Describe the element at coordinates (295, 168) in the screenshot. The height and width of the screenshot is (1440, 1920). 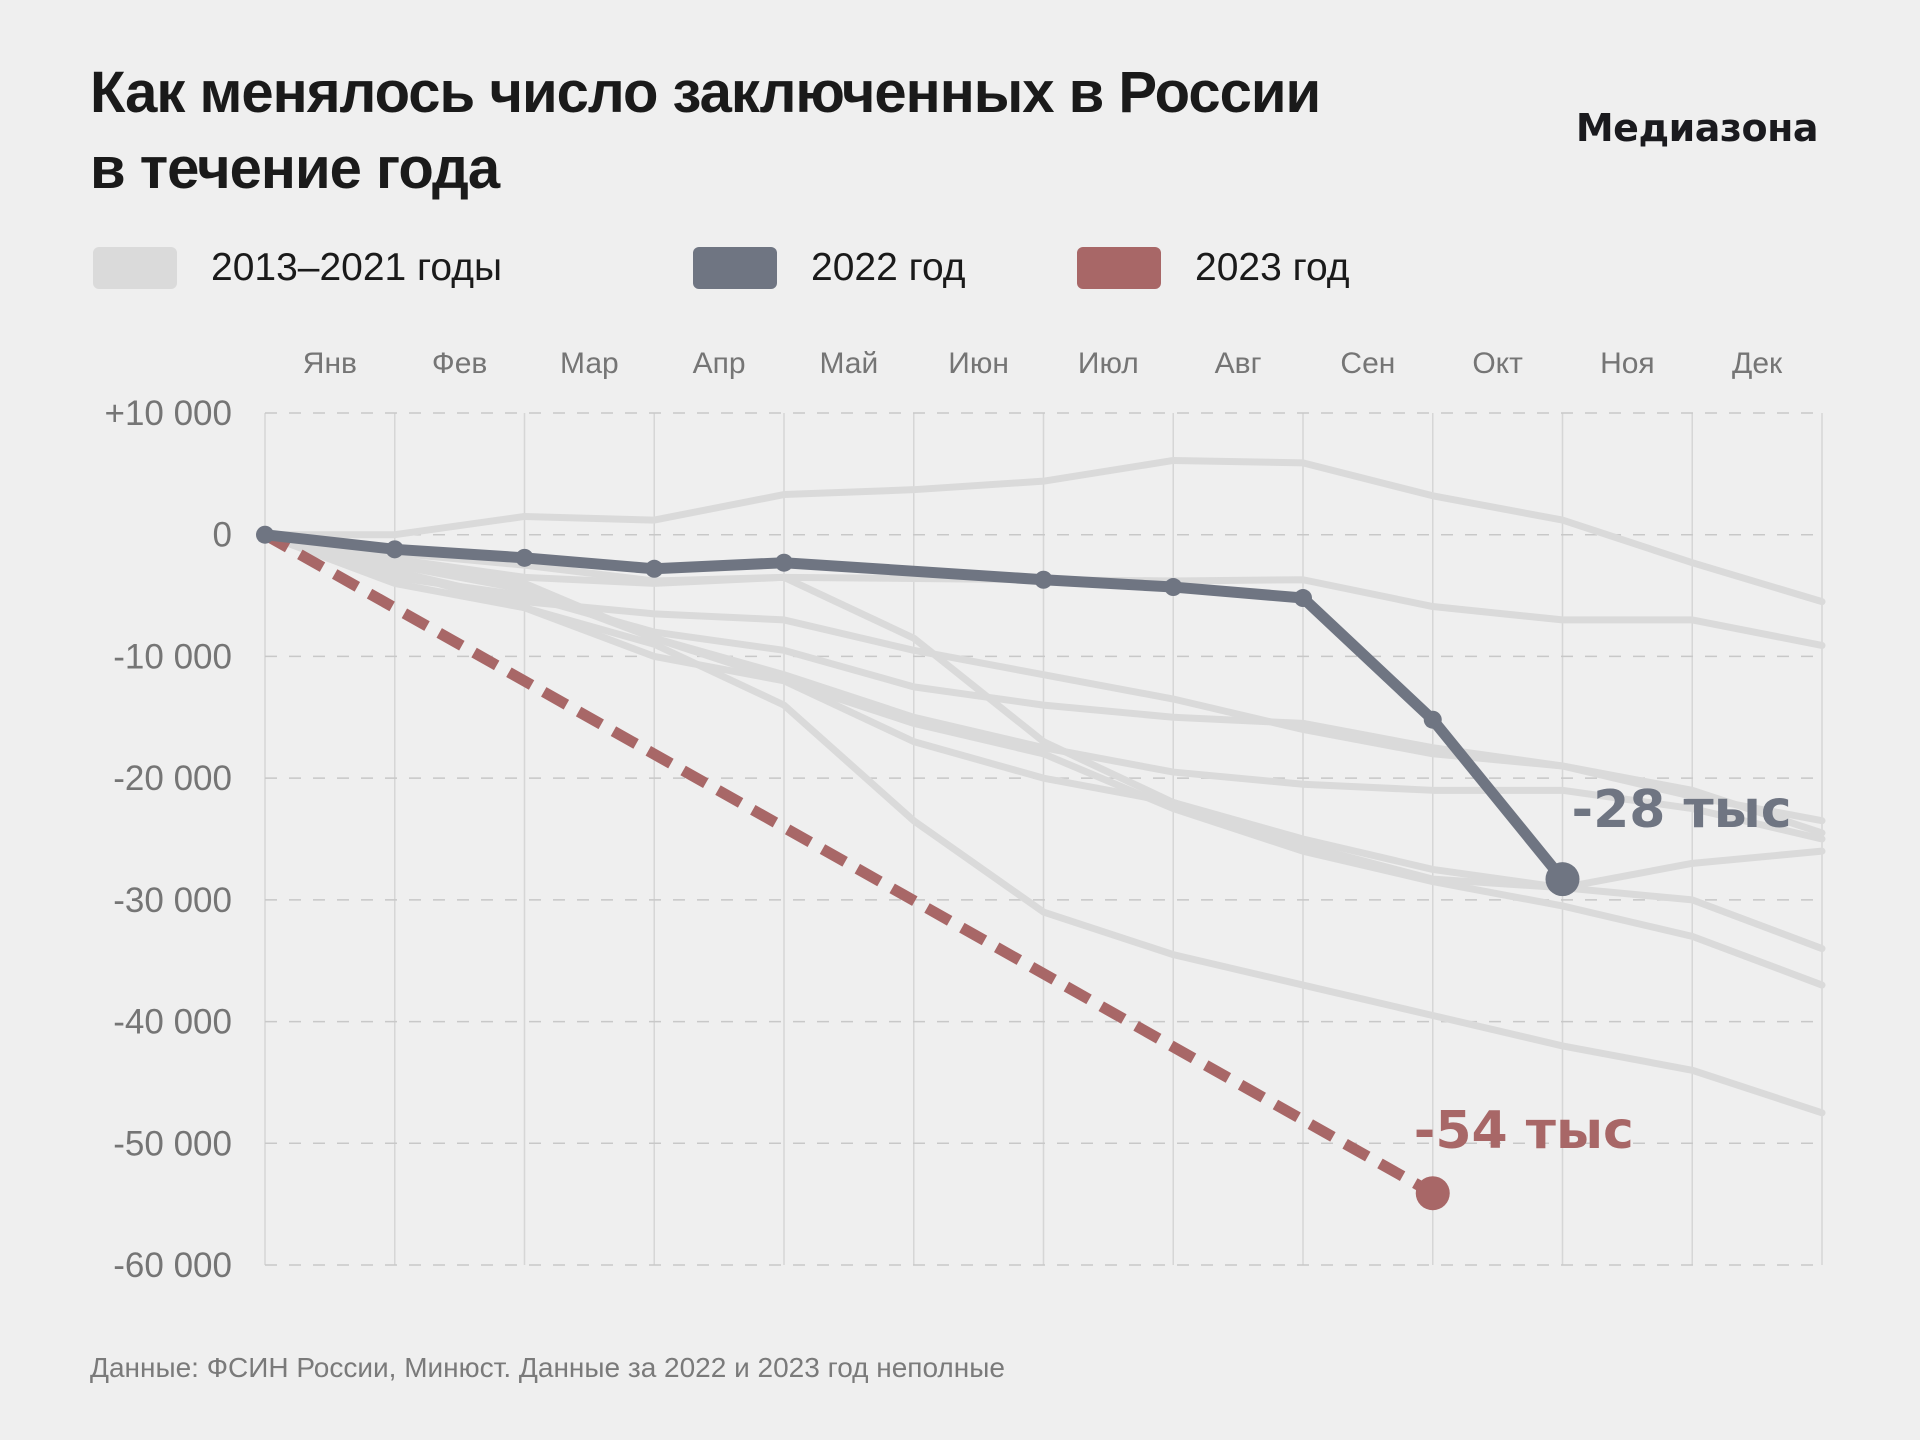
I see `title-line-2: в течение года` at that location.